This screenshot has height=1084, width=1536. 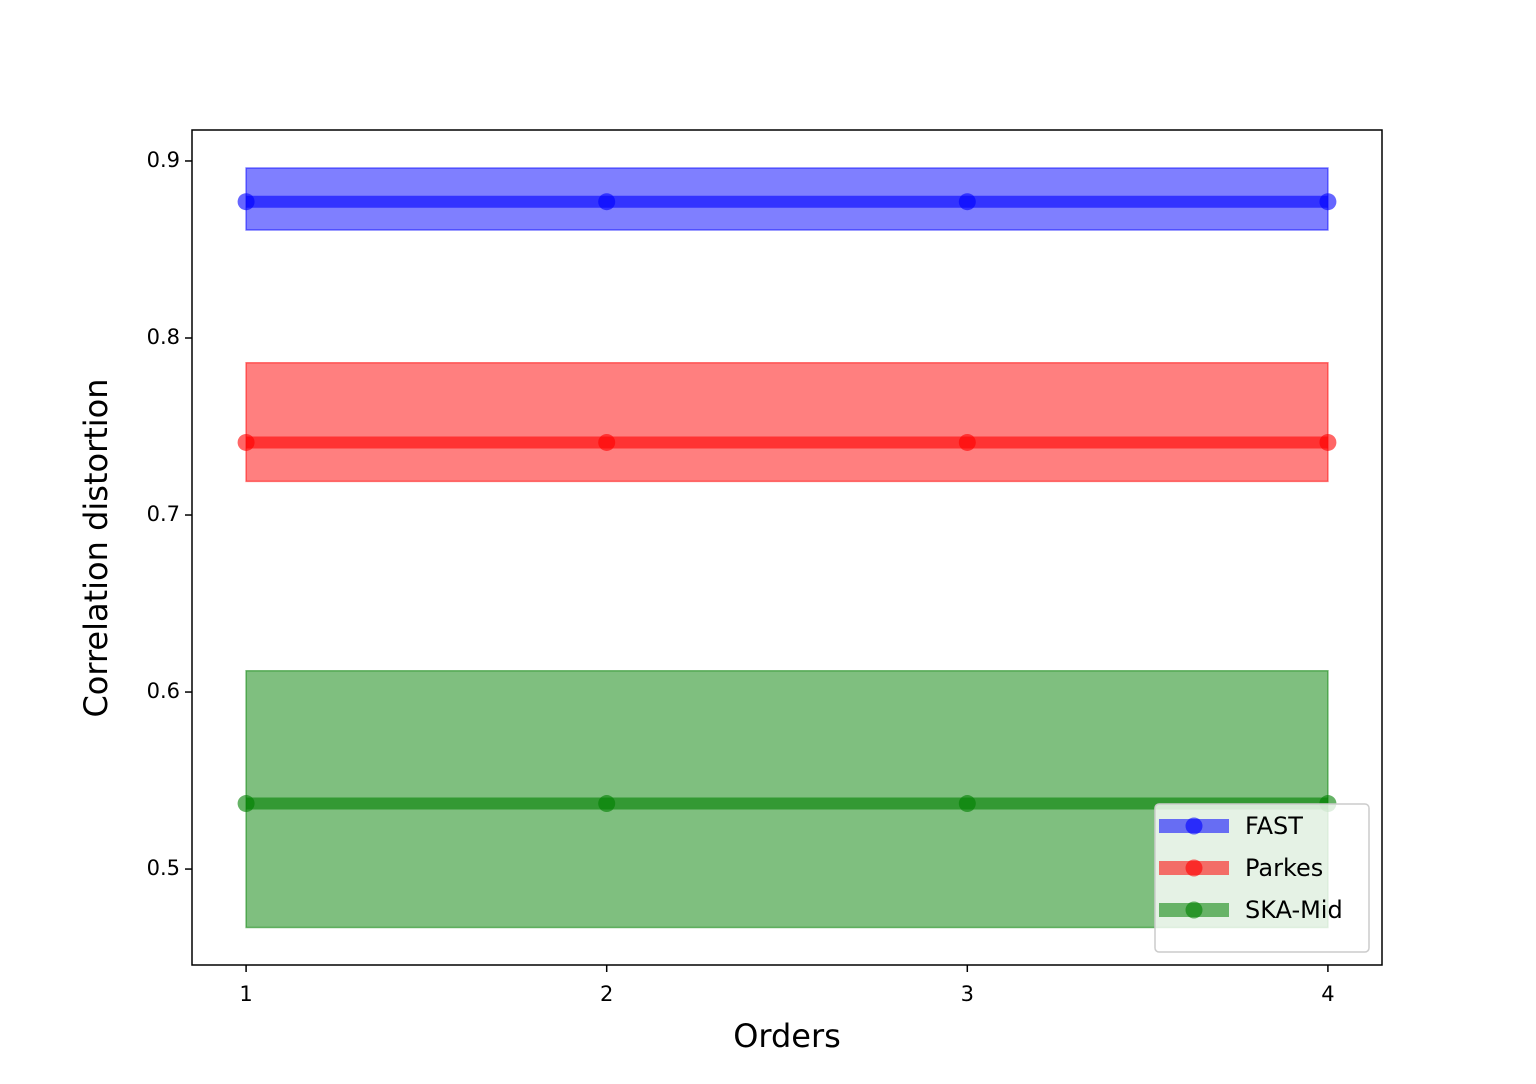 I want to click on x-tick-label: 4, so click(x=1327, y=994).